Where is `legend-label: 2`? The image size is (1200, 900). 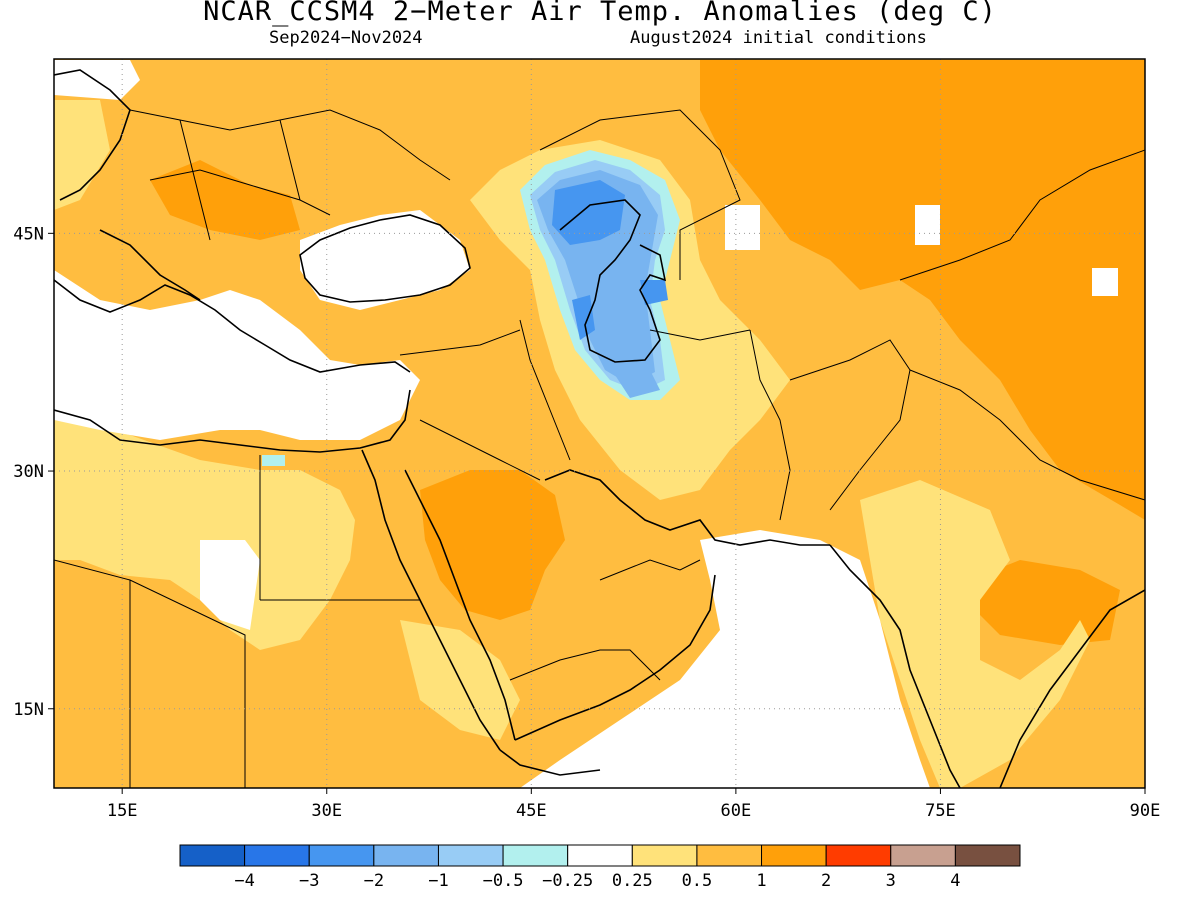
legend-label: 2 is located at coordinates (826, 881).